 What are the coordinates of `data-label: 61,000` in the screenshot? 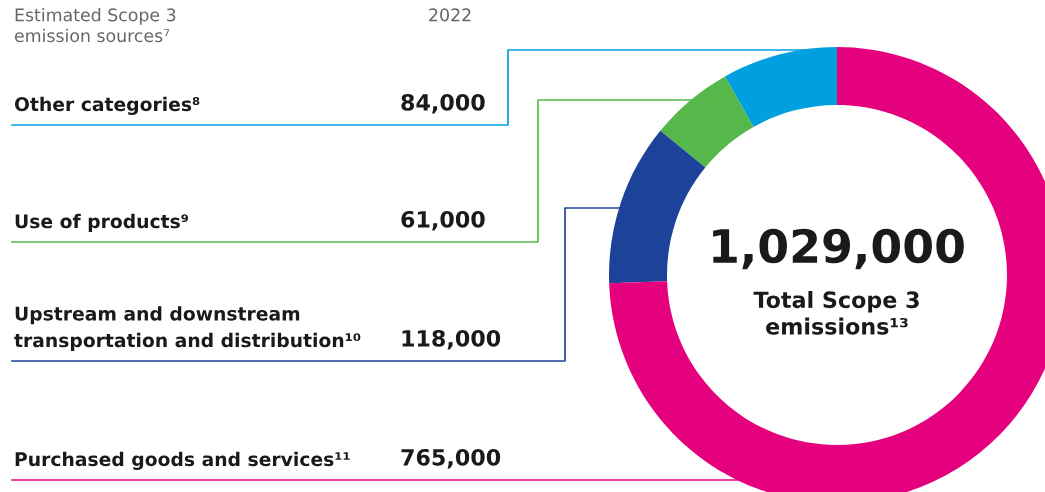 It's located at (443, 220).